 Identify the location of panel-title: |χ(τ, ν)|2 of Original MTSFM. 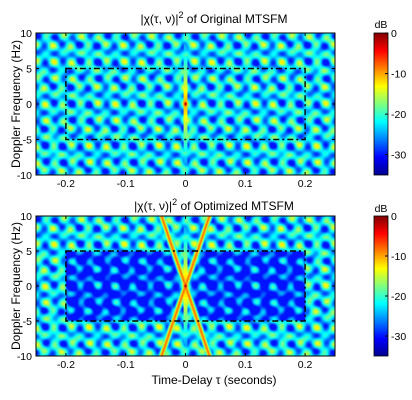
(214, 18).